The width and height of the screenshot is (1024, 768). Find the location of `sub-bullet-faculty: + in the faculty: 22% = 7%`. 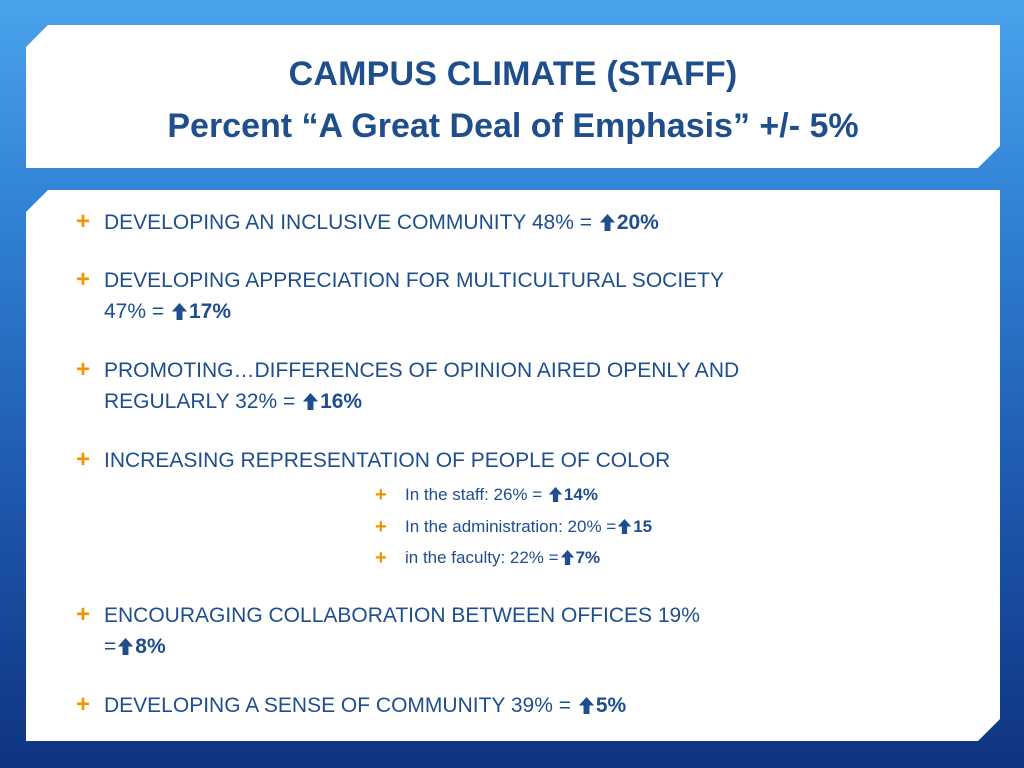

sub-bullet-faculty: + in the faculty: 22% = 7% is located at coordinates (655, 558).